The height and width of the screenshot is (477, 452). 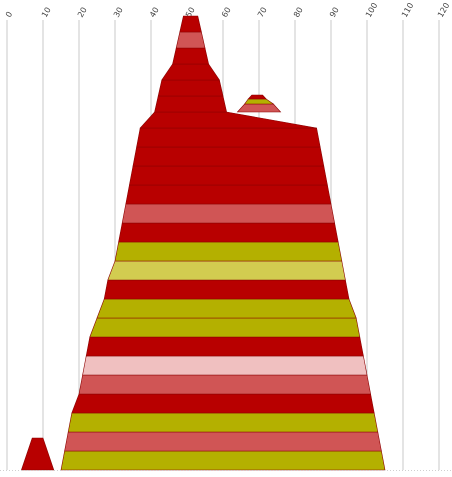 I want to click on x-tick-label: 90, so click(x=334, y=12).